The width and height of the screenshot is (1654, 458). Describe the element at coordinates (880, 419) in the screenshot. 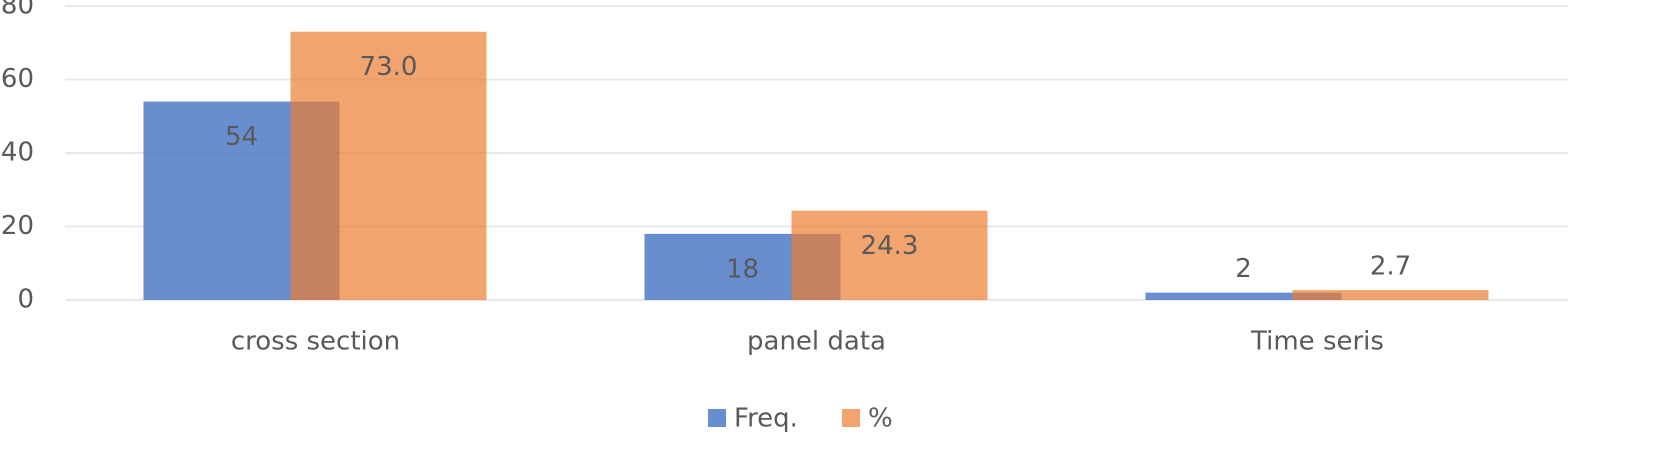

I see `legend-label: %` at that location.